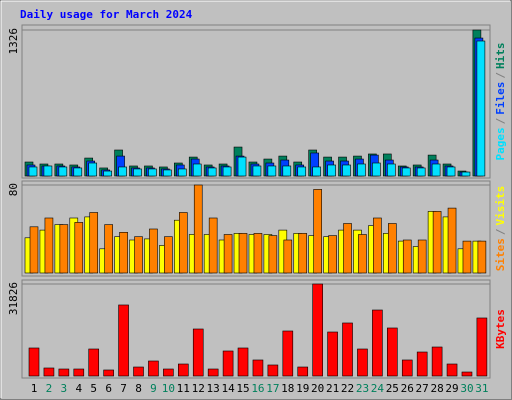 Image resolution: width=512 pixels, height=400 pixels. What do you see at coordinates (451, 388) in the screenshot?
I see `x-tick-label: 29` at bounding box center [451, 388].